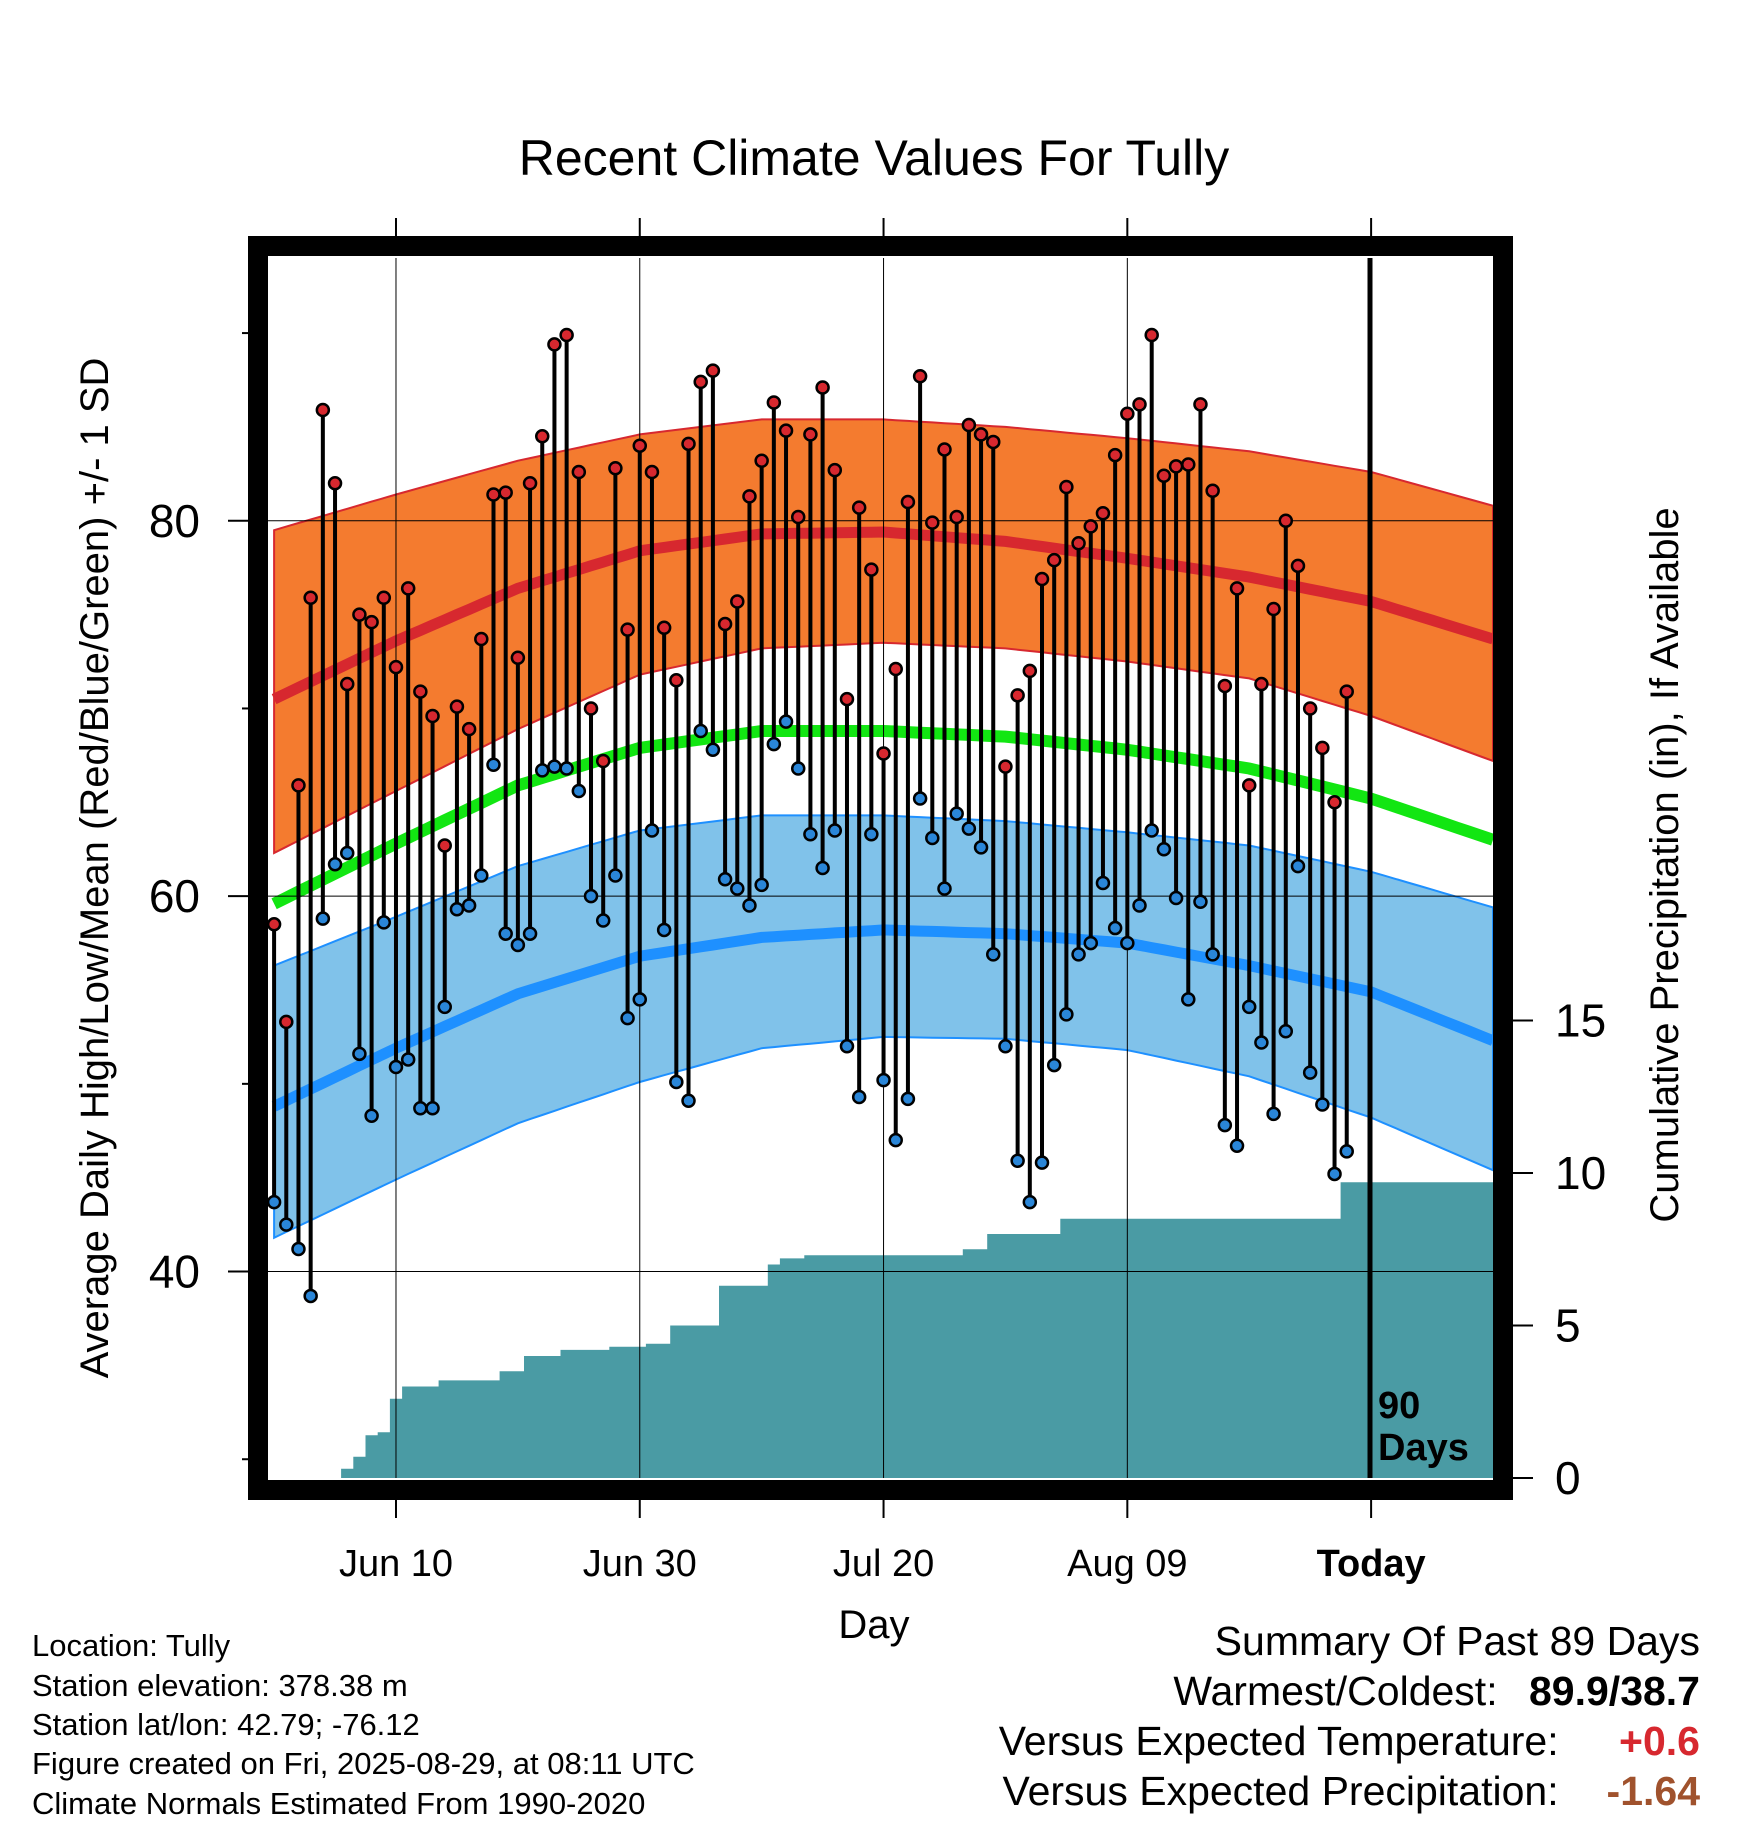 The image size is (1748, 1828). Describe the element at coordinates (1559, 1249) in the screenshot. I see `right-axis: 0 5 10 15` at that location.